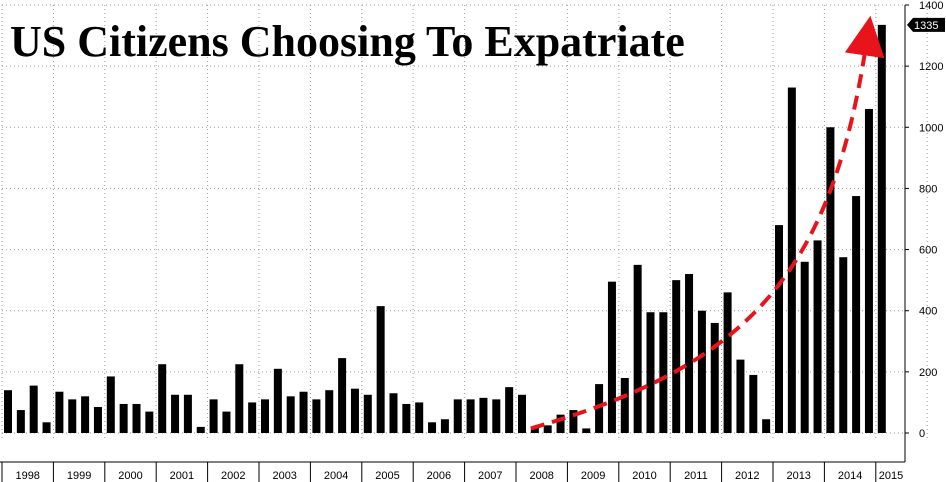  What do you see at coordinates (541, 476) in the screenshot?
I see `x-tick-label: 2008` at bounding box center [541, 476].